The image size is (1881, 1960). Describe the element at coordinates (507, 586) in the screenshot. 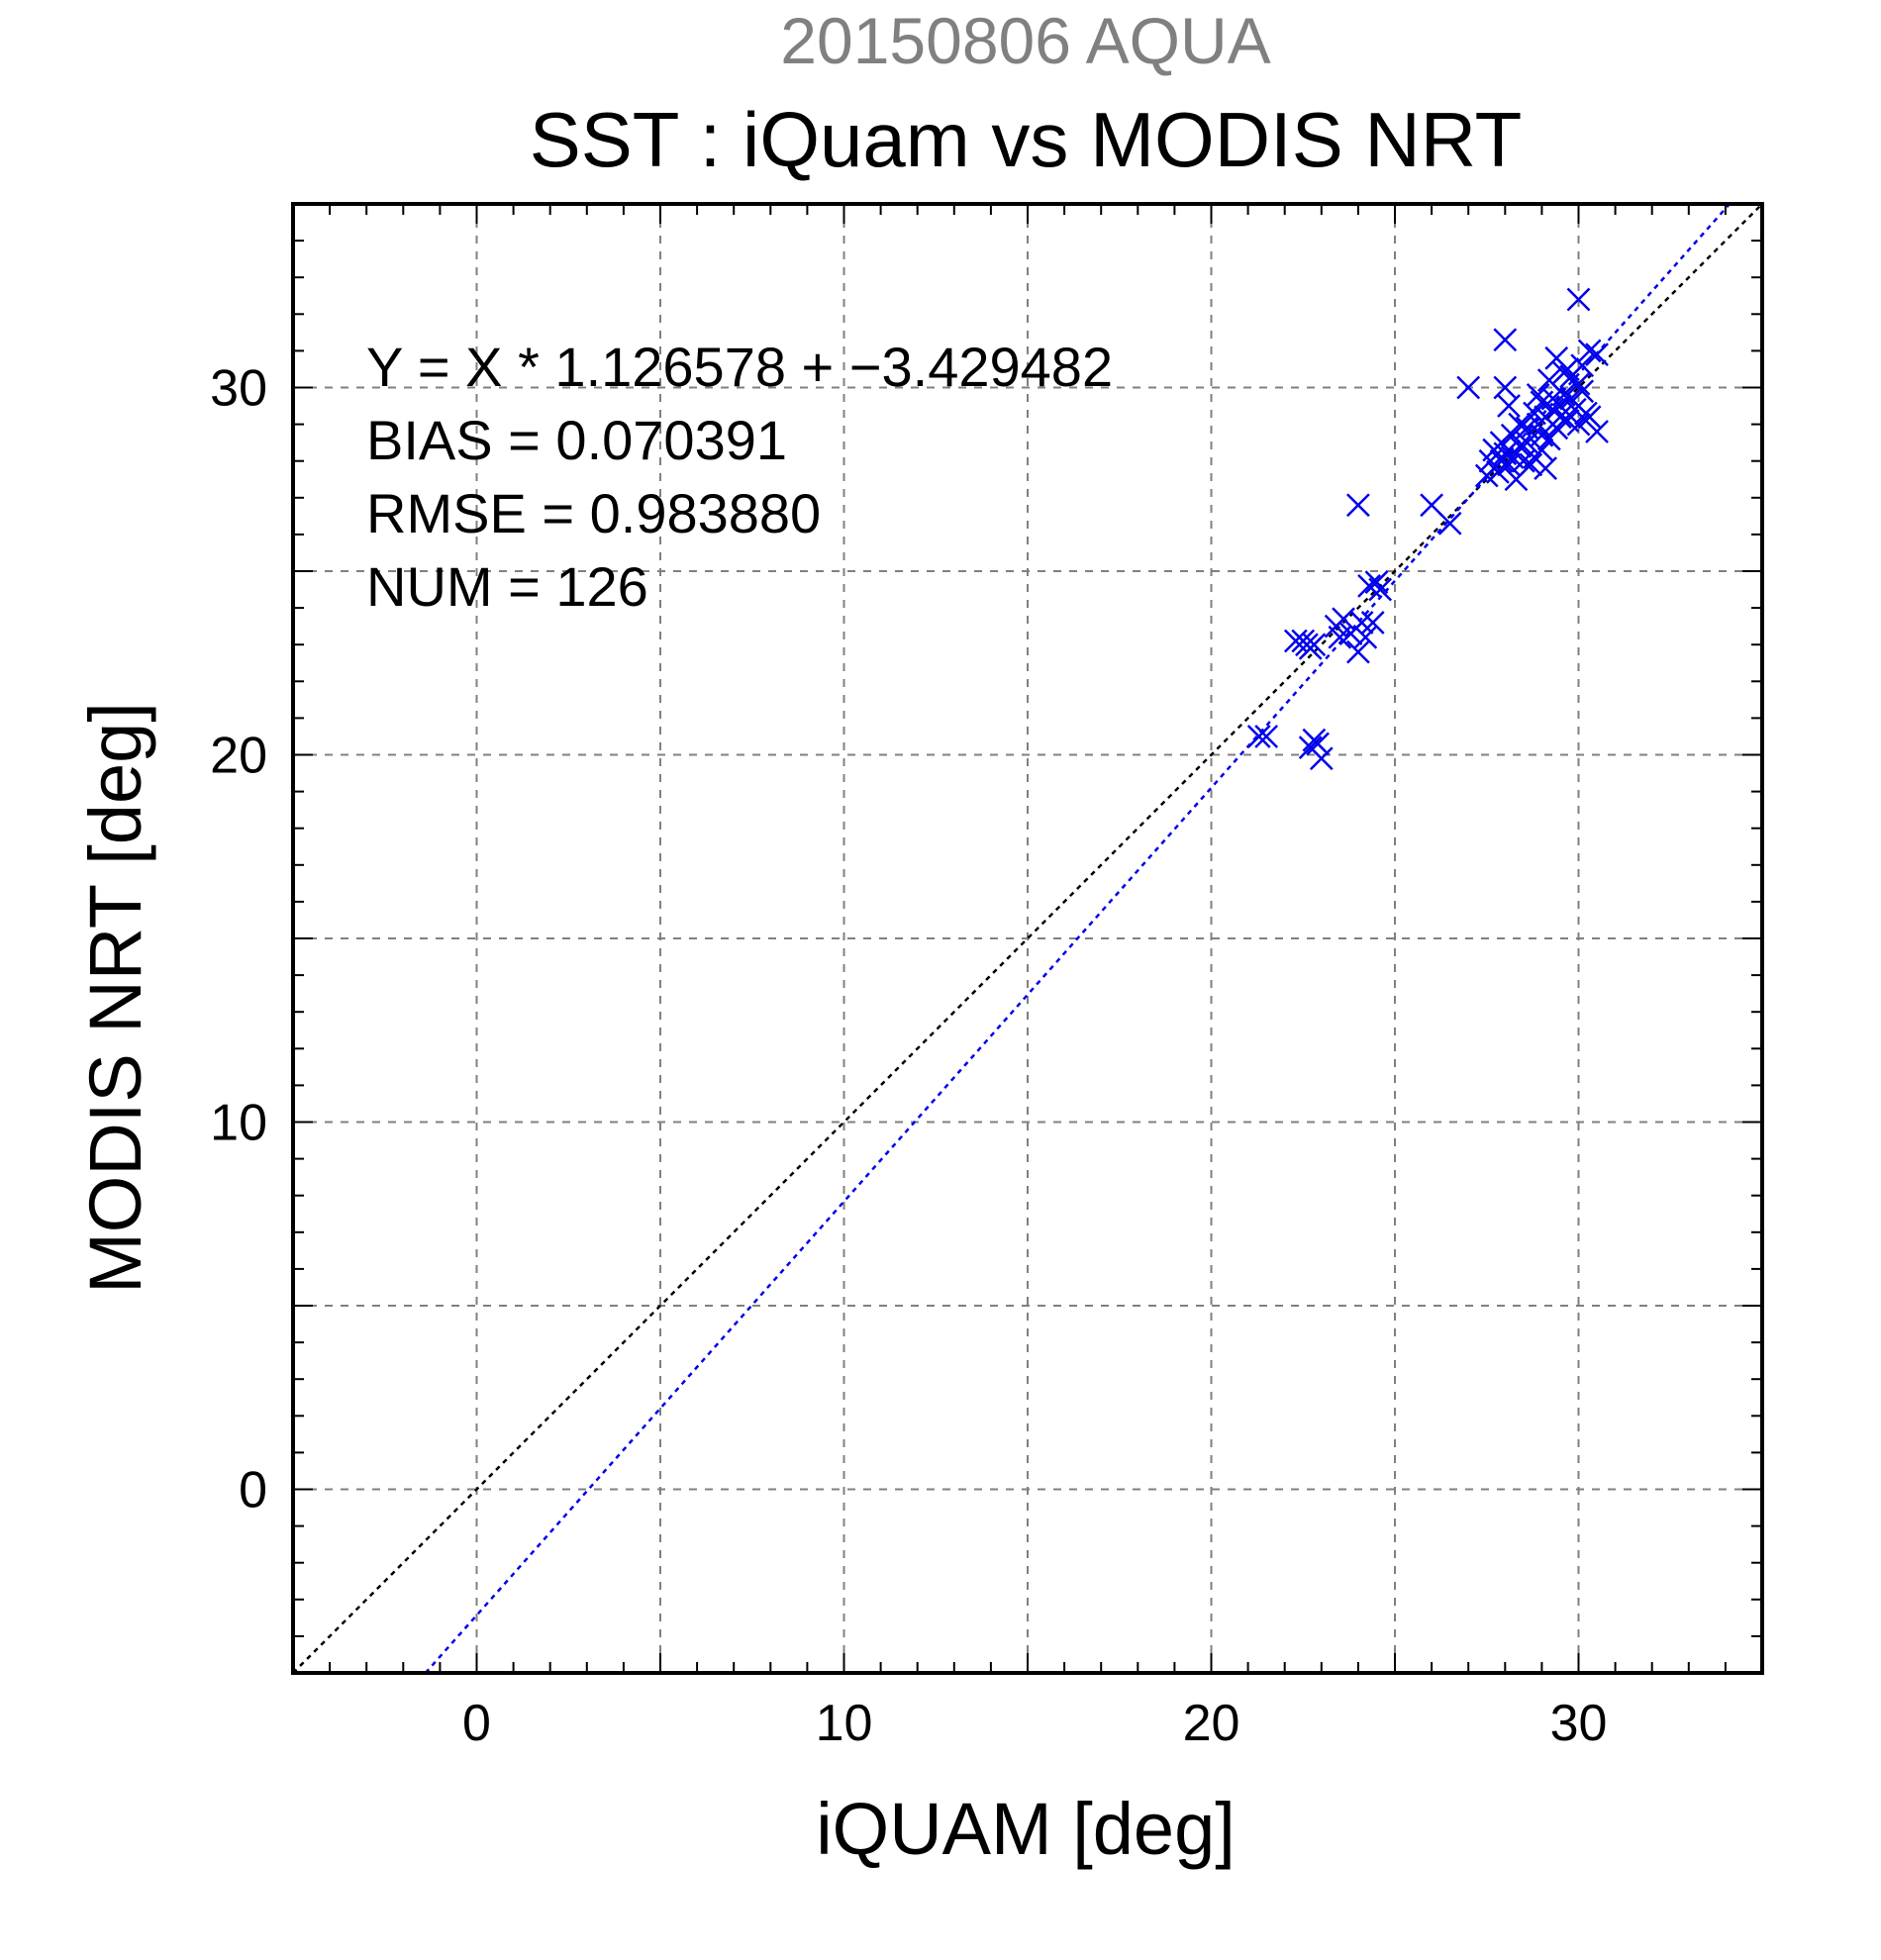

I see `stat-num: NUM = 126` at that location.